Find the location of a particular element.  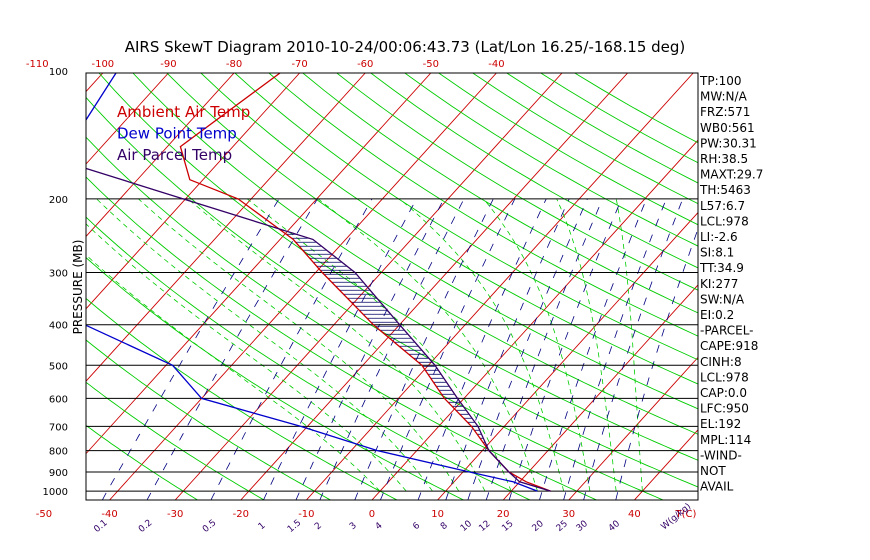

index-entry: CAPE:918 is located at coordinates (729, 346).